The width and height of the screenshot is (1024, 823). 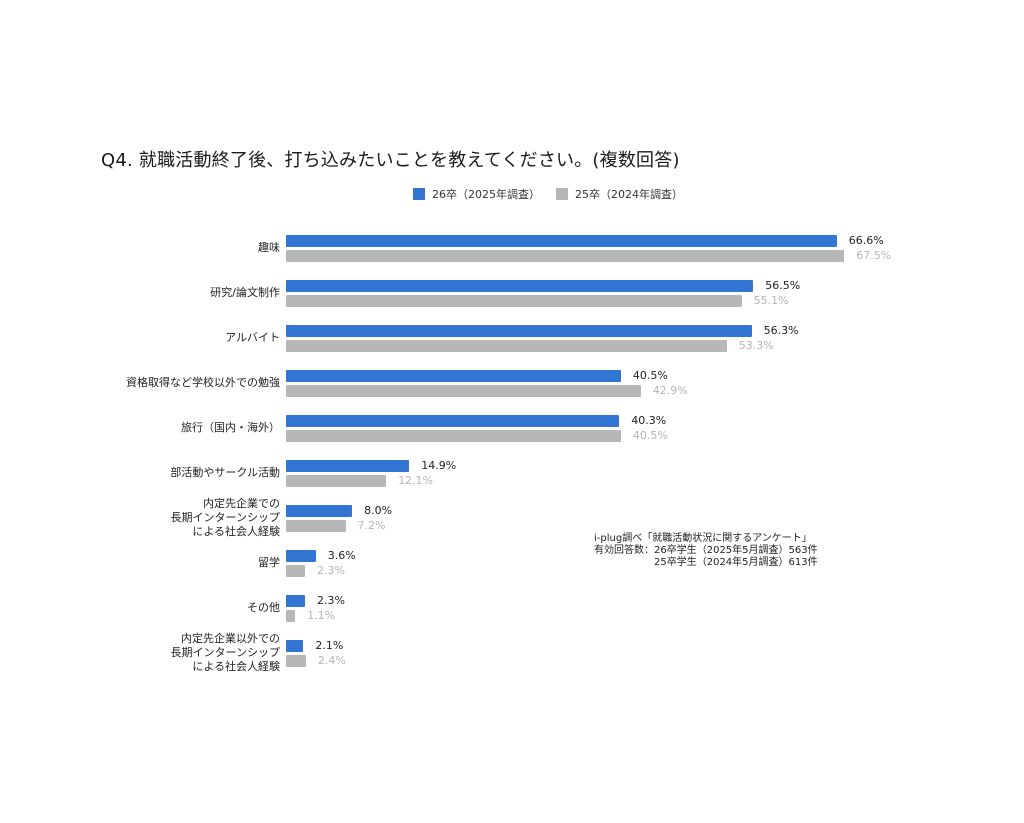 I want to click on category-label: 研究/論文制作, so click(x=245, y=292).